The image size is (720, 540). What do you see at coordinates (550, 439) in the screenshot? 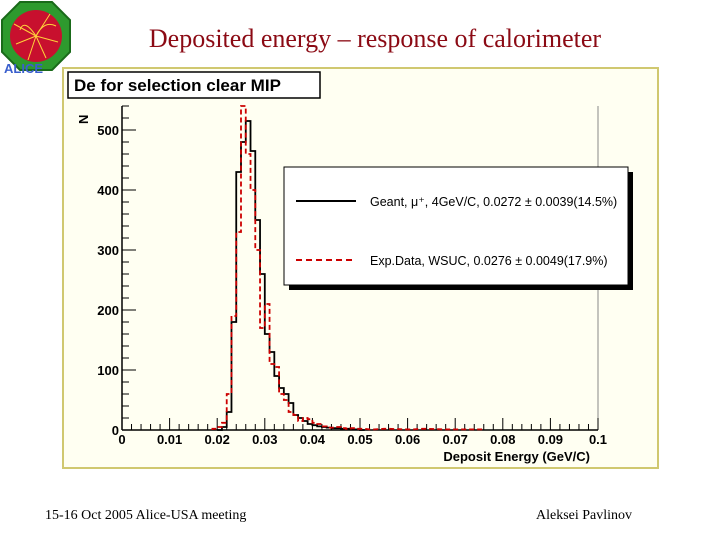
I see `x-tick-label: 0.09` at bounding box center [550, 439].